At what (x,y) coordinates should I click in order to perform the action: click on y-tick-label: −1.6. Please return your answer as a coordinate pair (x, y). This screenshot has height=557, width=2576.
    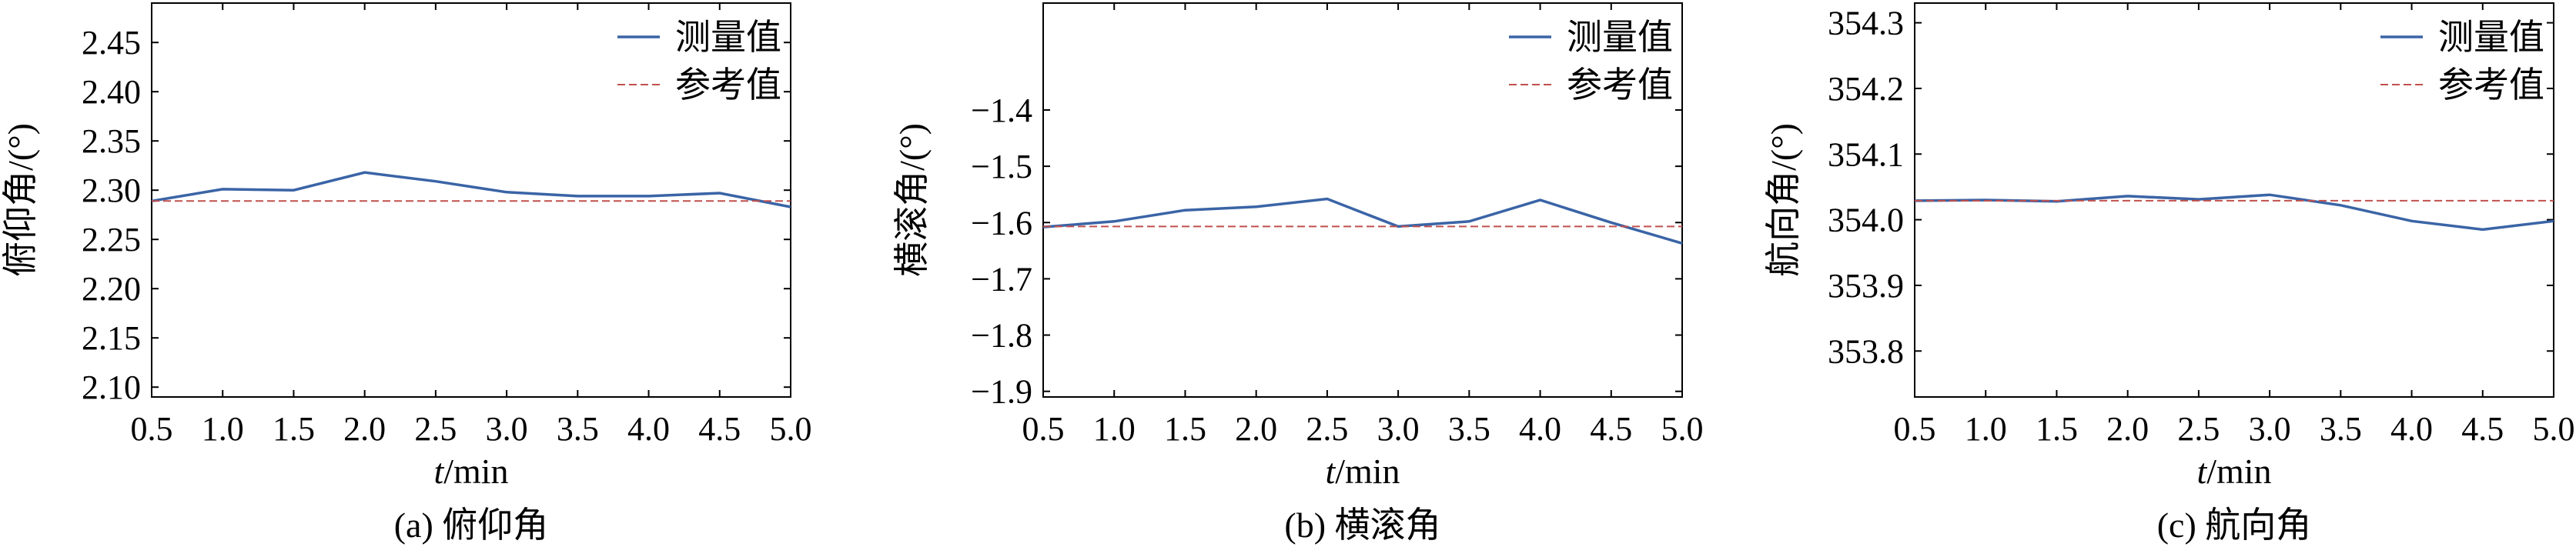
    Looking at the image, I should click on (1002, 223).